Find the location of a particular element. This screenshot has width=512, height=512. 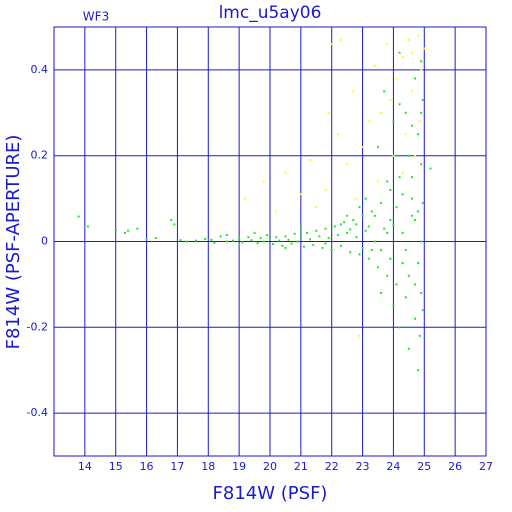

x-tick-label: 18 is located at coordinates (208, 466).